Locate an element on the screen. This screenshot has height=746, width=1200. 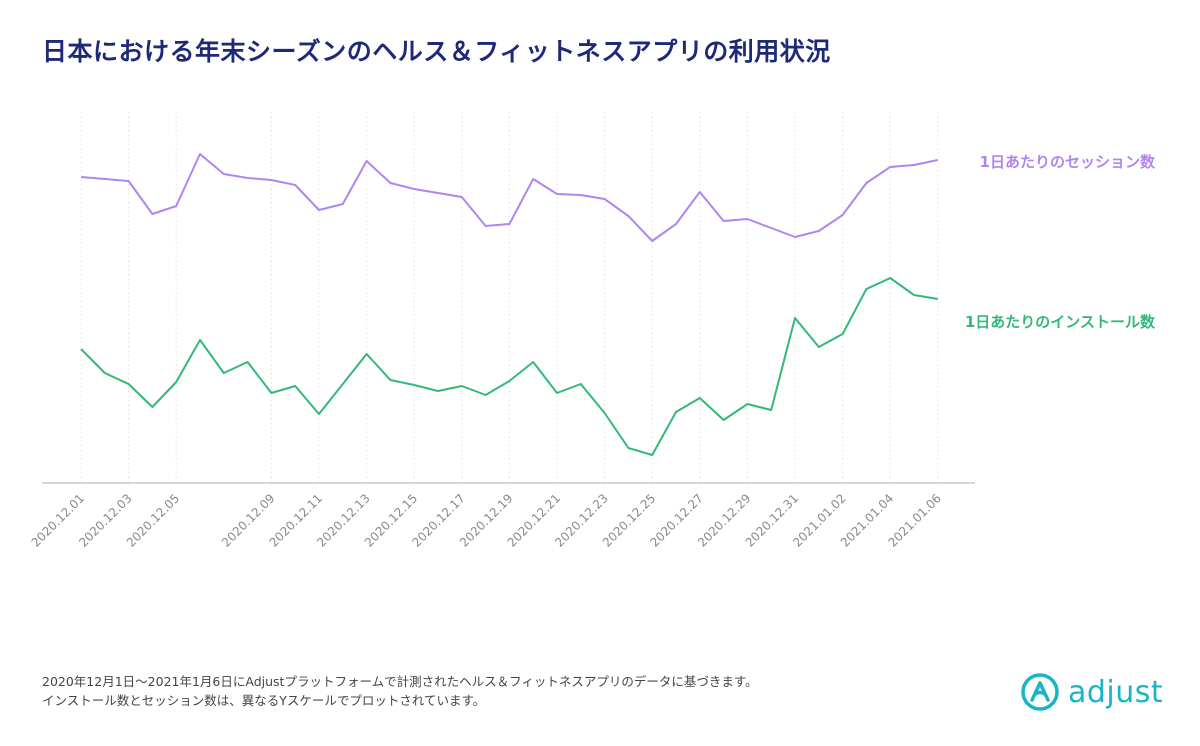
series-label-sessions: 1日あたりのセッション数 is located at coordinates (1068, 162).